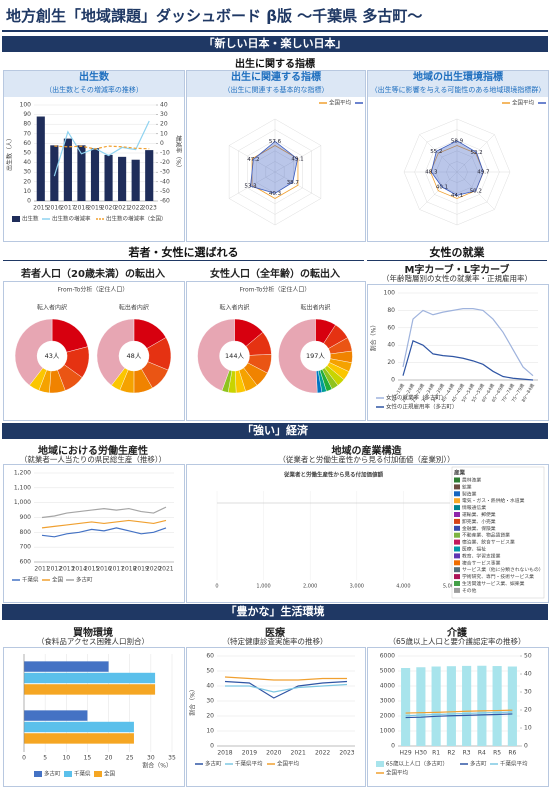 This screenshot has width=550, height=789. Describe the element at coordinates (442, 188) in the screenshot. I see `data-label: 40.1` at that location.